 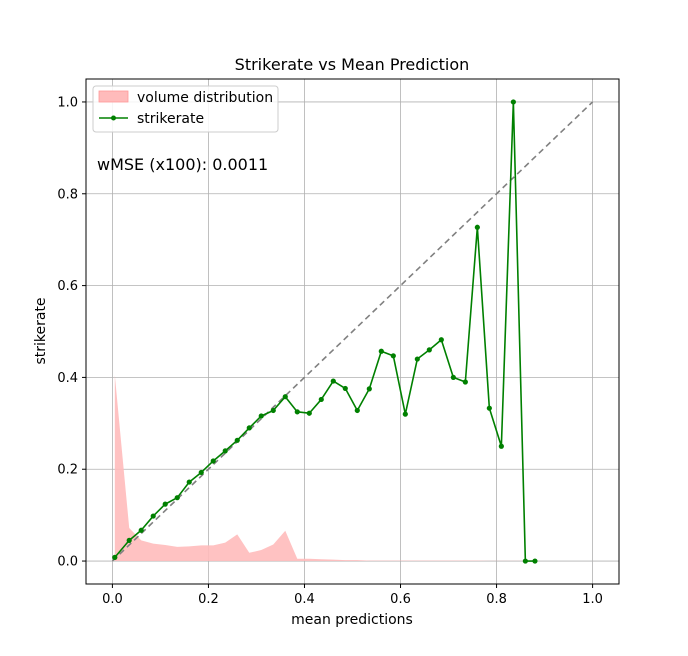 What do you see at coordinates (182, 164) in the screenshot?
I see `wmse-annotation: wMSE (x100): 0.0011` at bounding box center [182, 164].